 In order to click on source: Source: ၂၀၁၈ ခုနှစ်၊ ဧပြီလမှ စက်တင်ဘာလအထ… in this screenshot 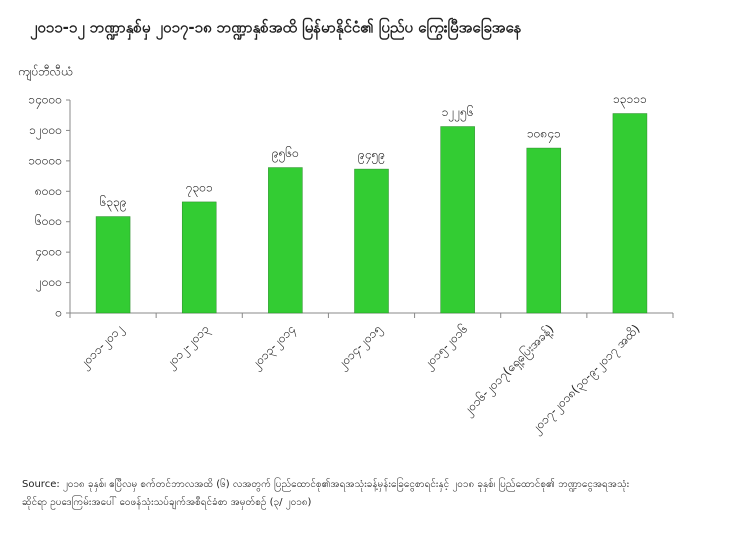, I will do `click(326, 484)`.